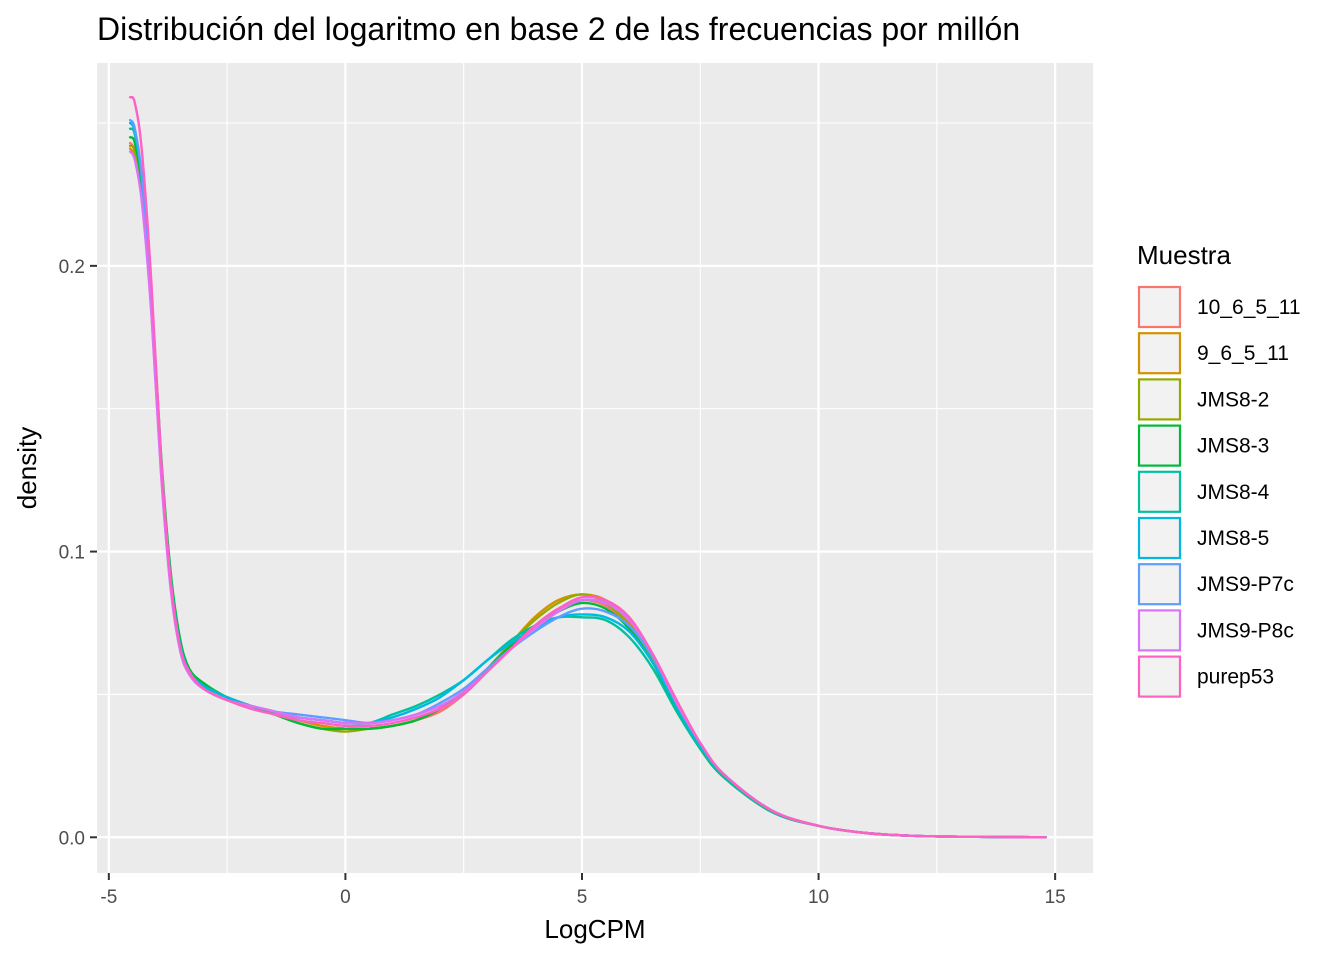 The height and width of the screenshot is (960, 1344). What do you see at coordinates (1184, 255) in the screenshot?
I see `legend-title: Muestra` at bounding box center [1184, 255].